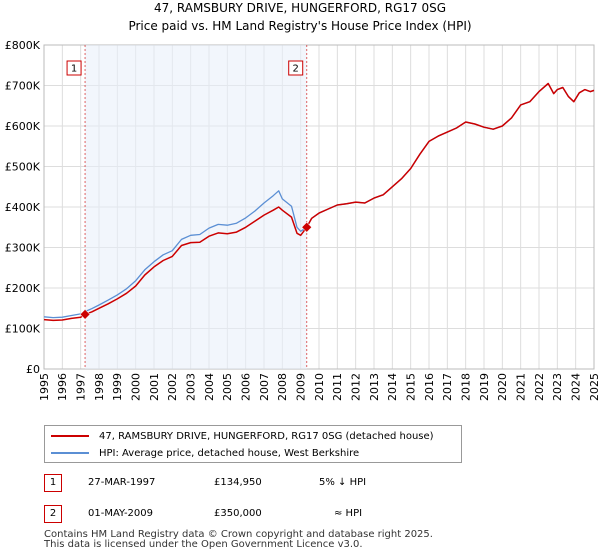  I want to click on transaction-badge: 2, so click(53, 514).